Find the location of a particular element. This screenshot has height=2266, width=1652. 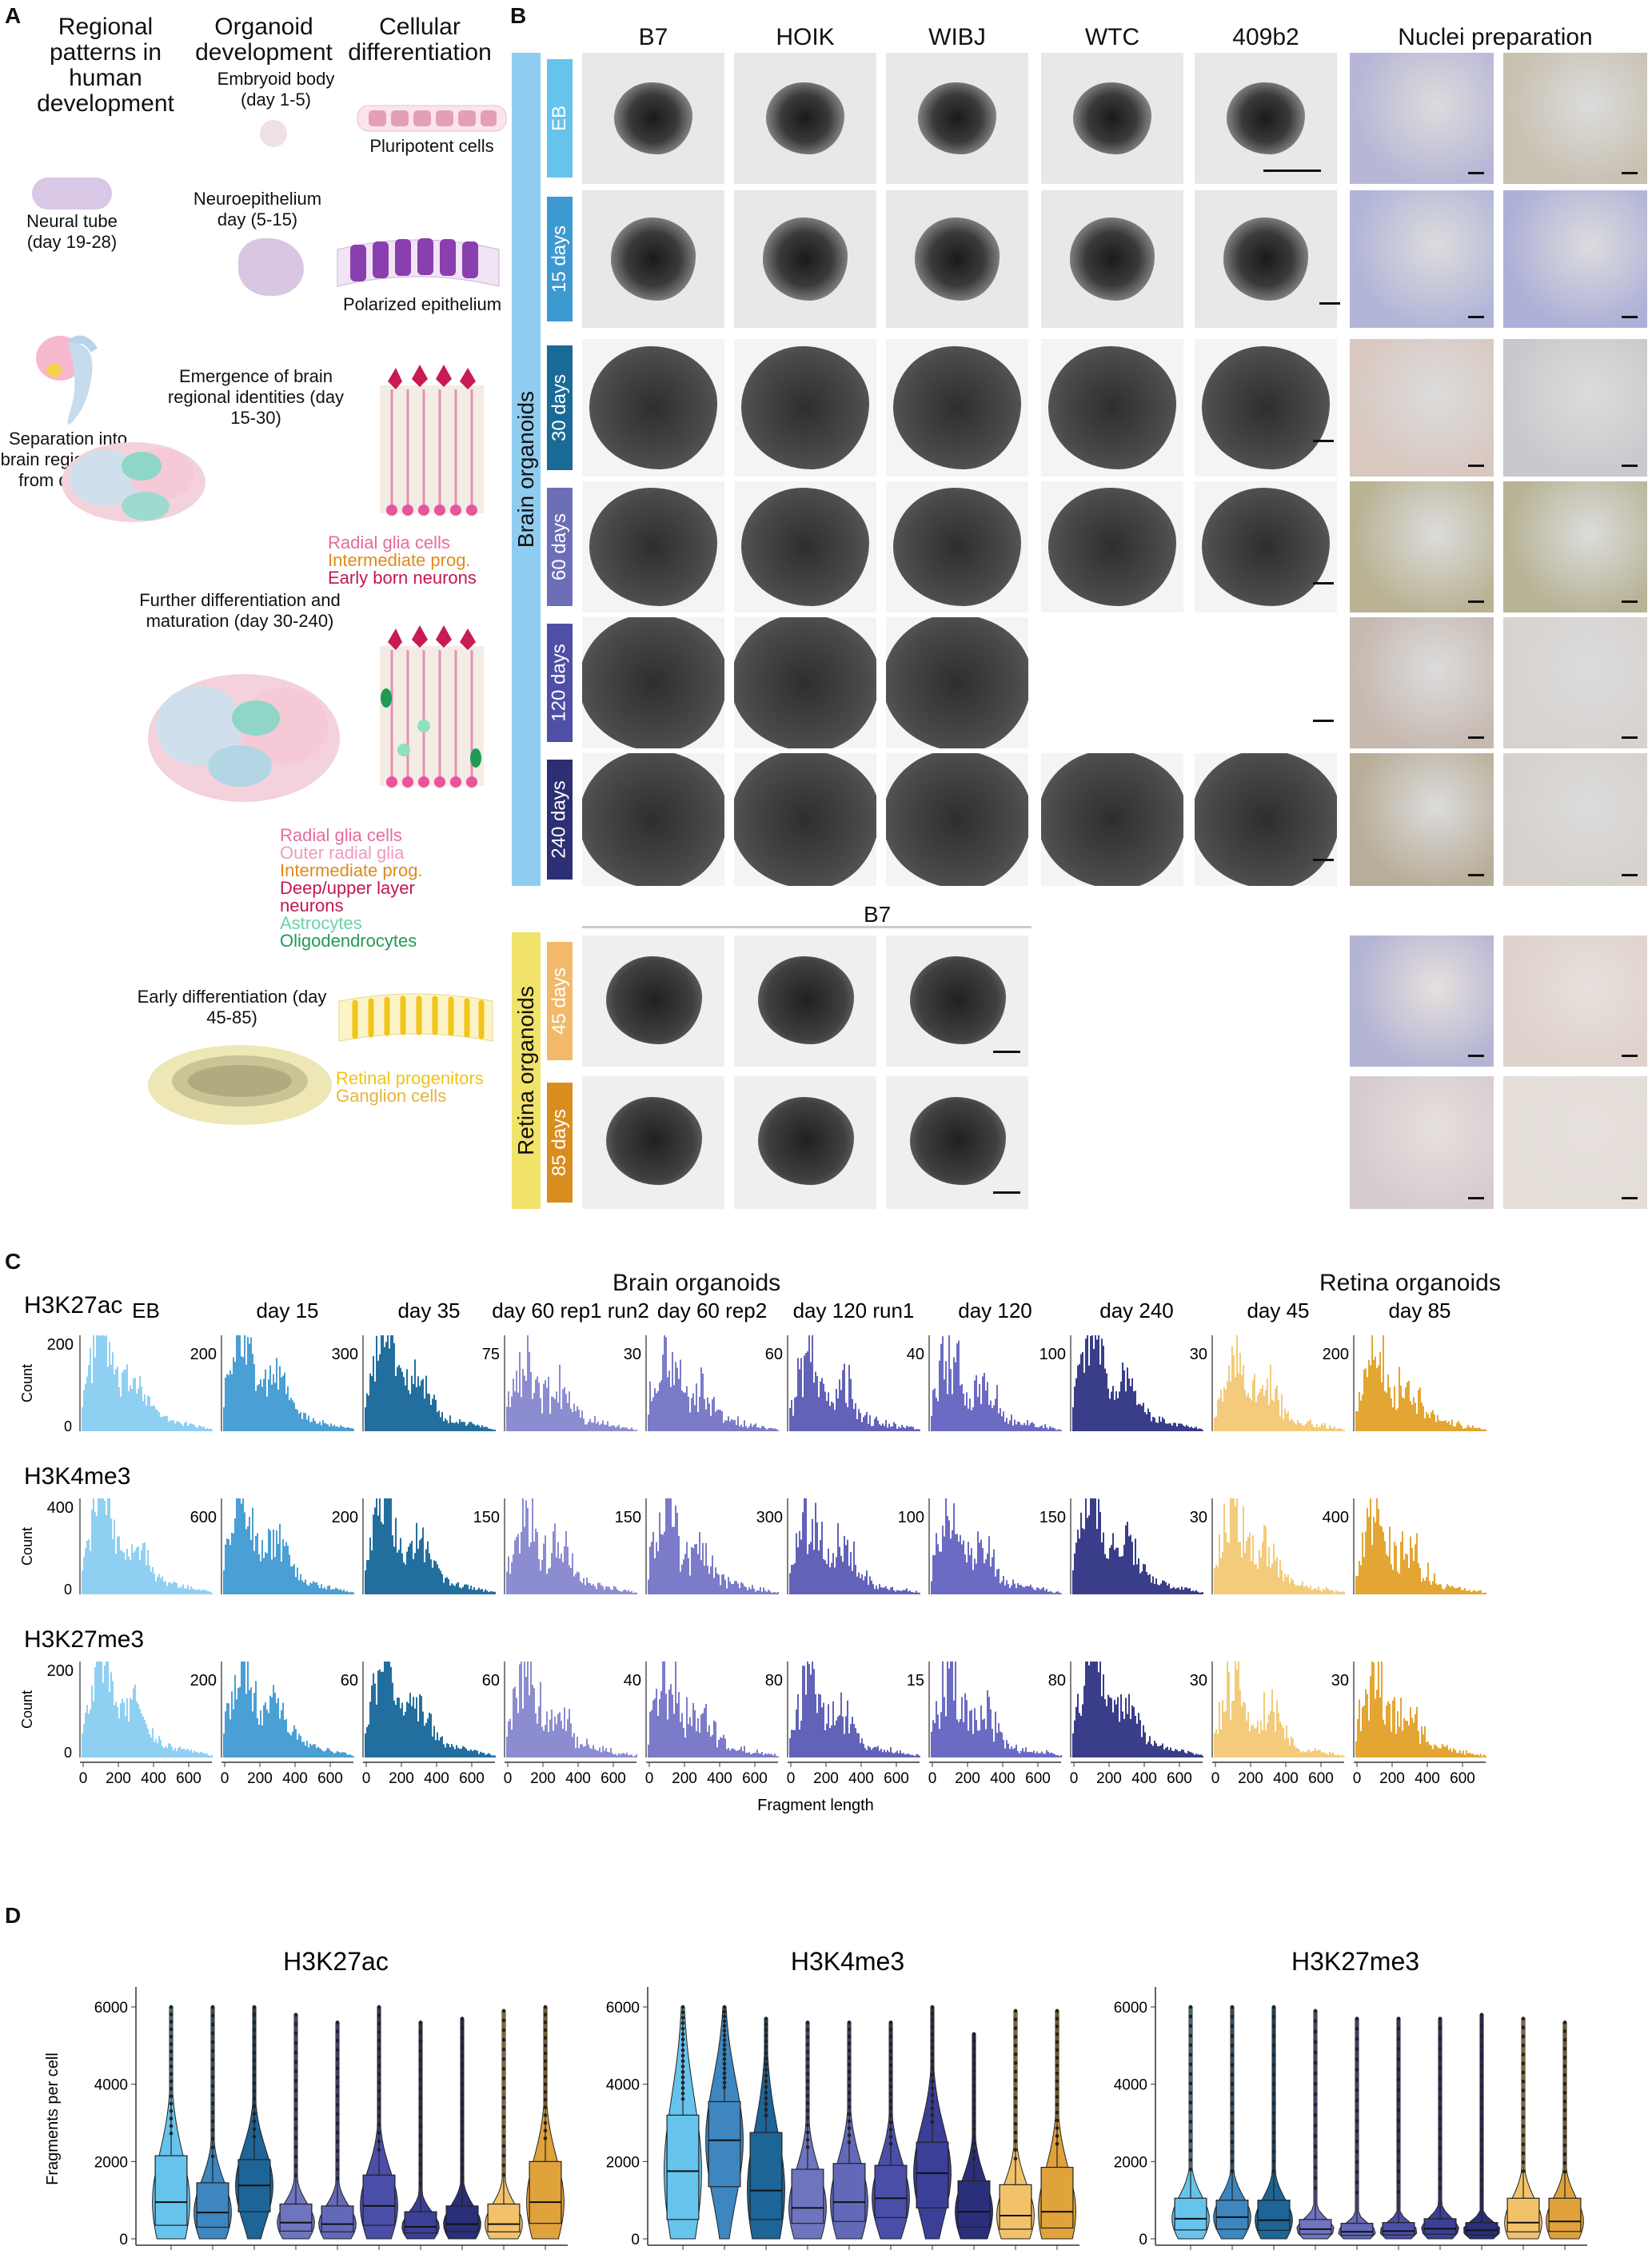

violin-tick-label: 2000 is located at coordinates (1130, 2162).